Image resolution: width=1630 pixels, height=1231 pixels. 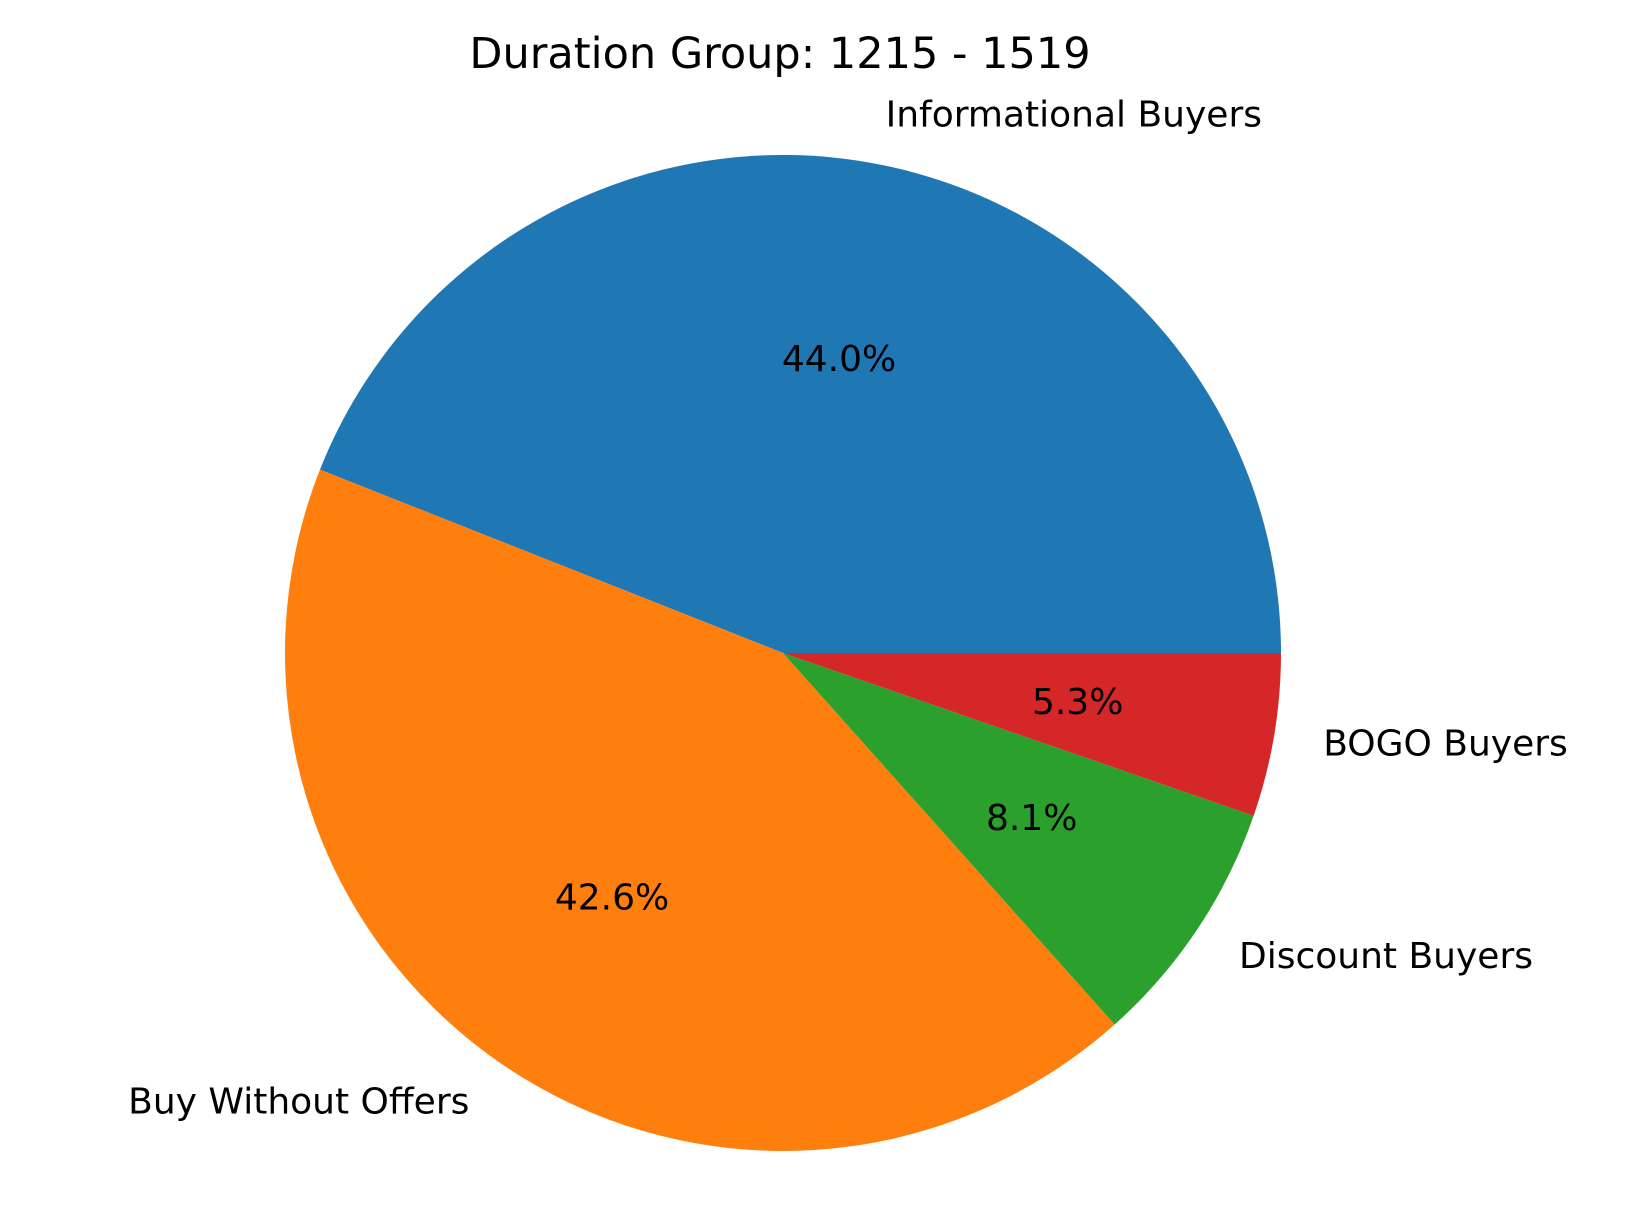 What do you see at coordinates (1032, 734) in the screenshot?
I see `pie-slice-bogo-buyers` at bounding box center [1032, 734].